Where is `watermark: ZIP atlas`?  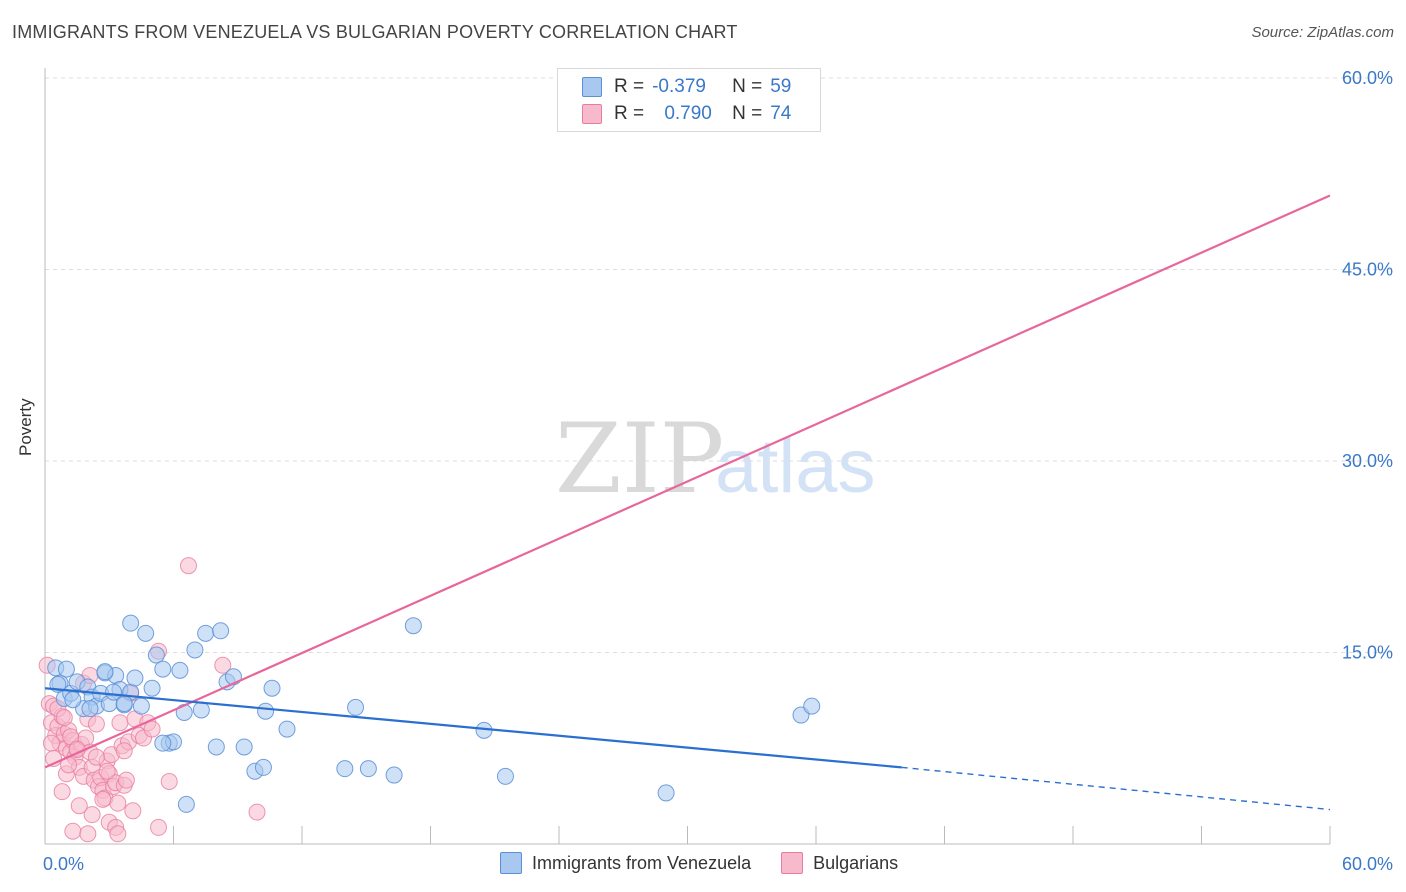 watermark: ZIP atlas is located at coordinates (715, 459).